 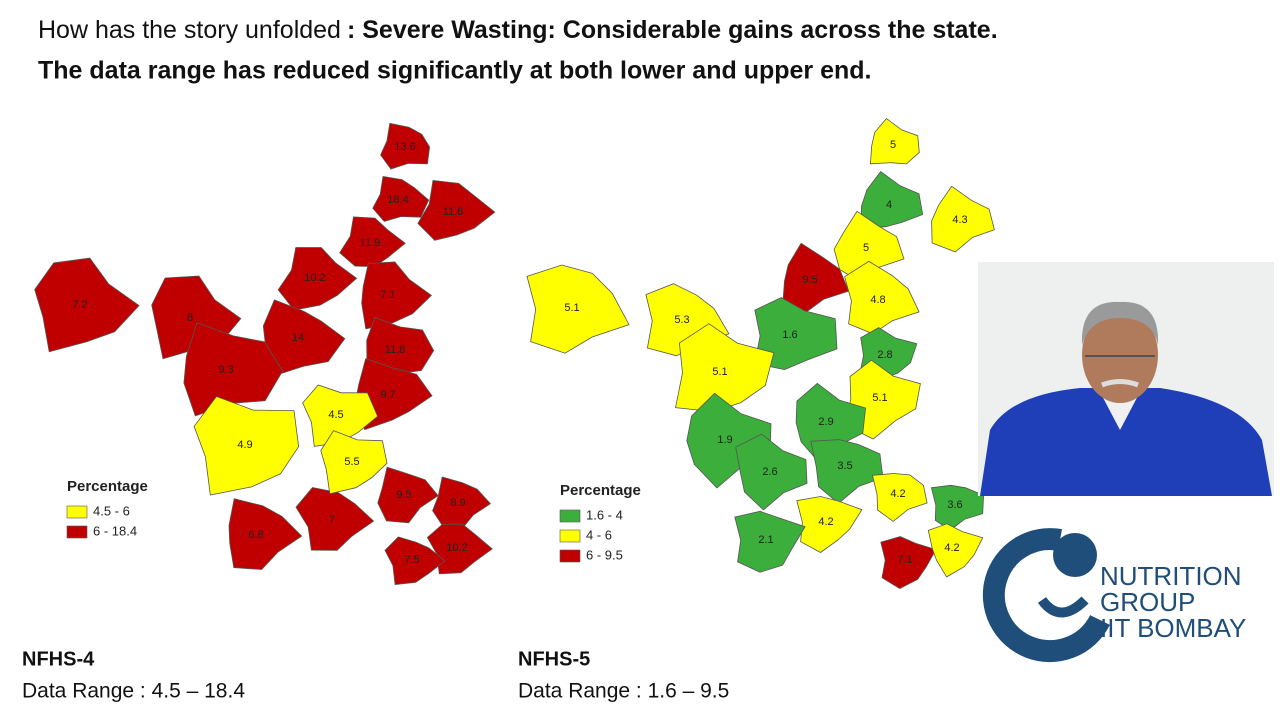 I want to click on district-value: 1.9, so click(x=724, y=440).